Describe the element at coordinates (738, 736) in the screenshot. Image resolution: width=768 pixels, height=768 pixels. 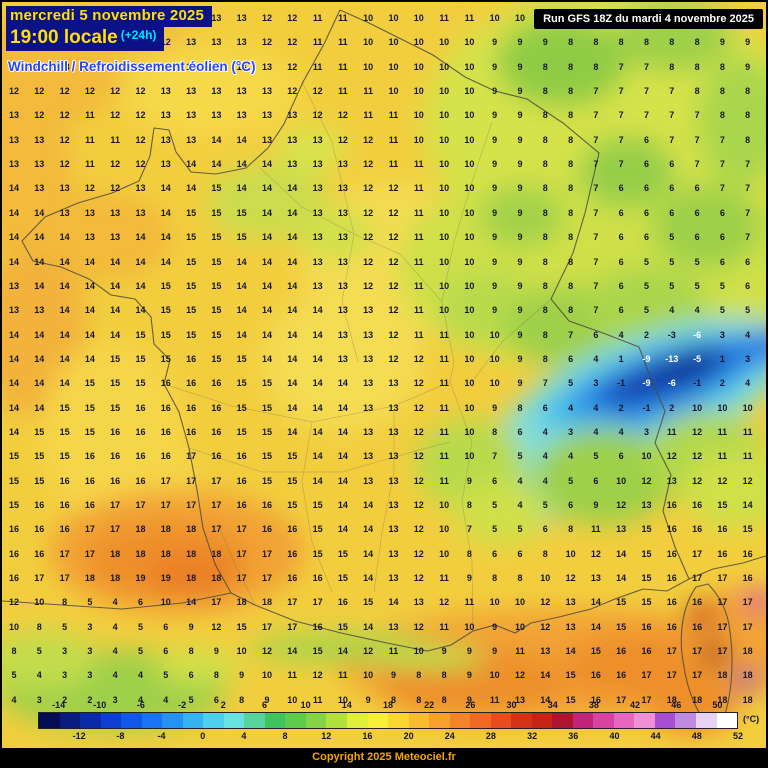
I see `scale-tick-label: 52` at that location.